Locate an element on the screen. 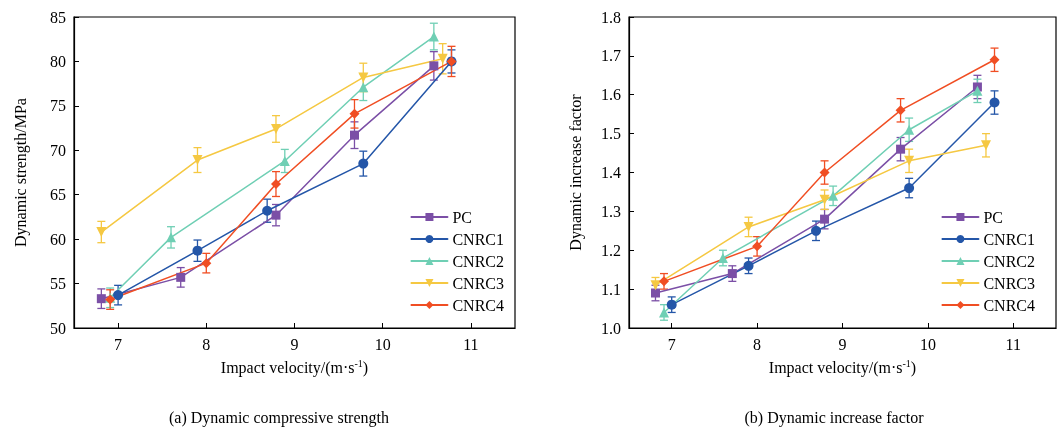  y-tick-label: 50 is located at coordinates (58, 328).